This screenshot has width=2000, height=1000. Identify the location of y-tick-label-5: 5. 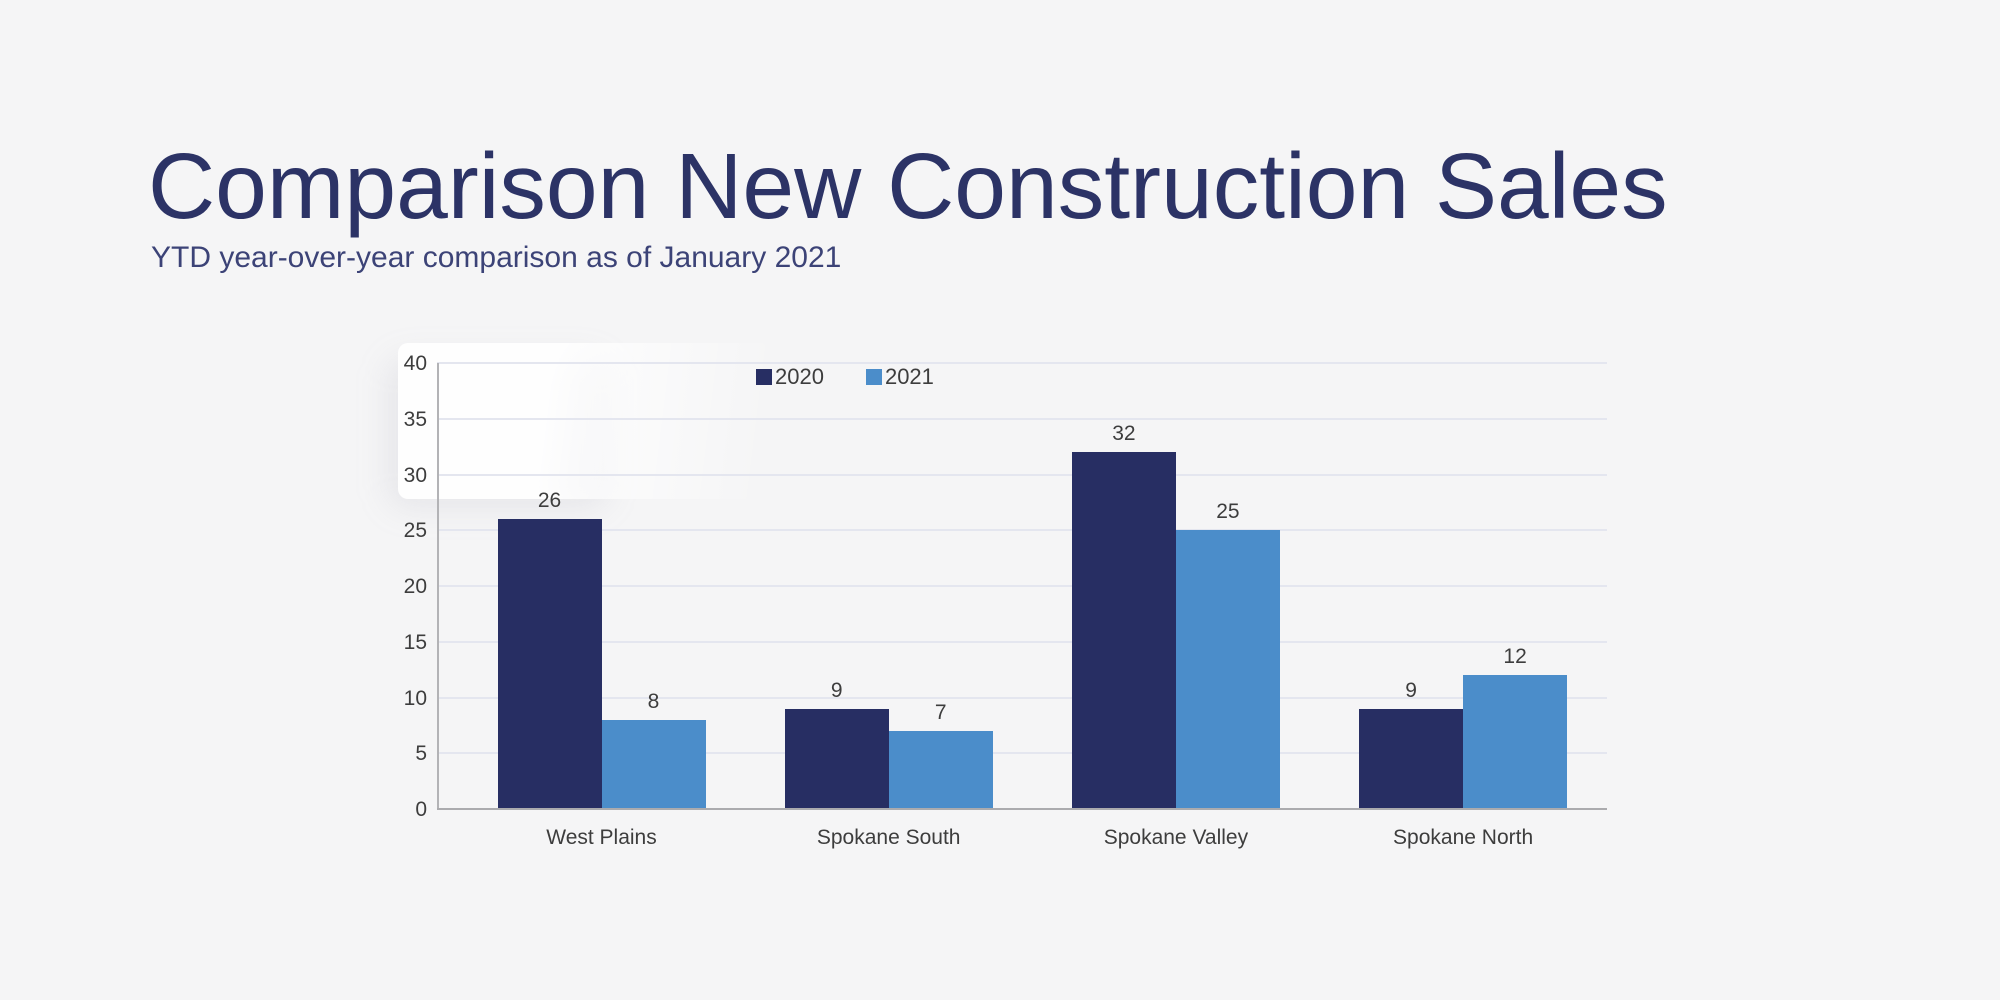
(421, 754).